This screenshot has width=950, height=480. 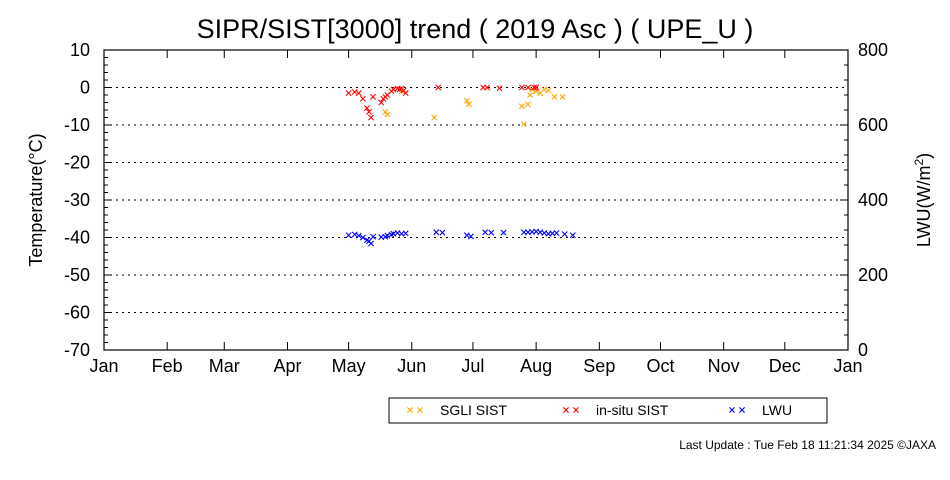 What do you see at coordinates (415, 410) in the screenshot?
I see `legend-marker-sgli-sist` at bounding box center [415, 410].